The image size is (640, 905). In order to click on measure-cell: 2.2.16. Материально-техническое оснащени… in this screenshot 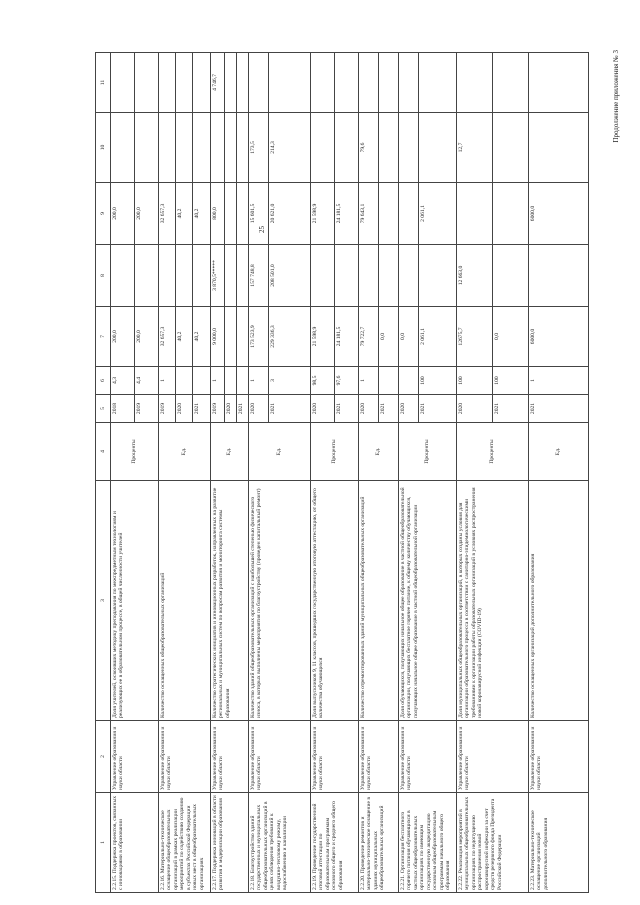, I will do `click(184, 842)`.